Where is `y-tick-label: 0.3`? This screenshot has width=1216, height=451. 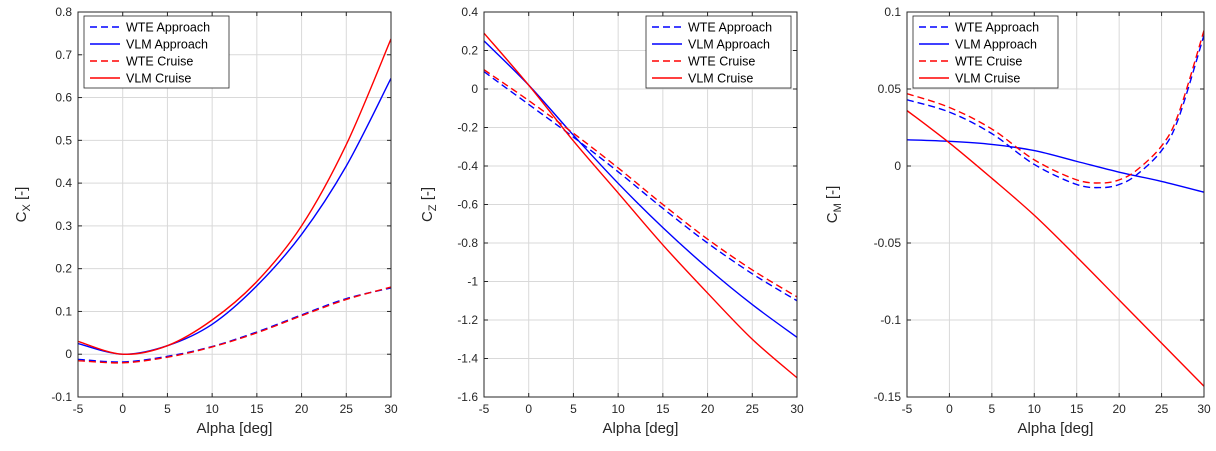
y-tick-label: 0.3 is located at coordinates (63, 226).